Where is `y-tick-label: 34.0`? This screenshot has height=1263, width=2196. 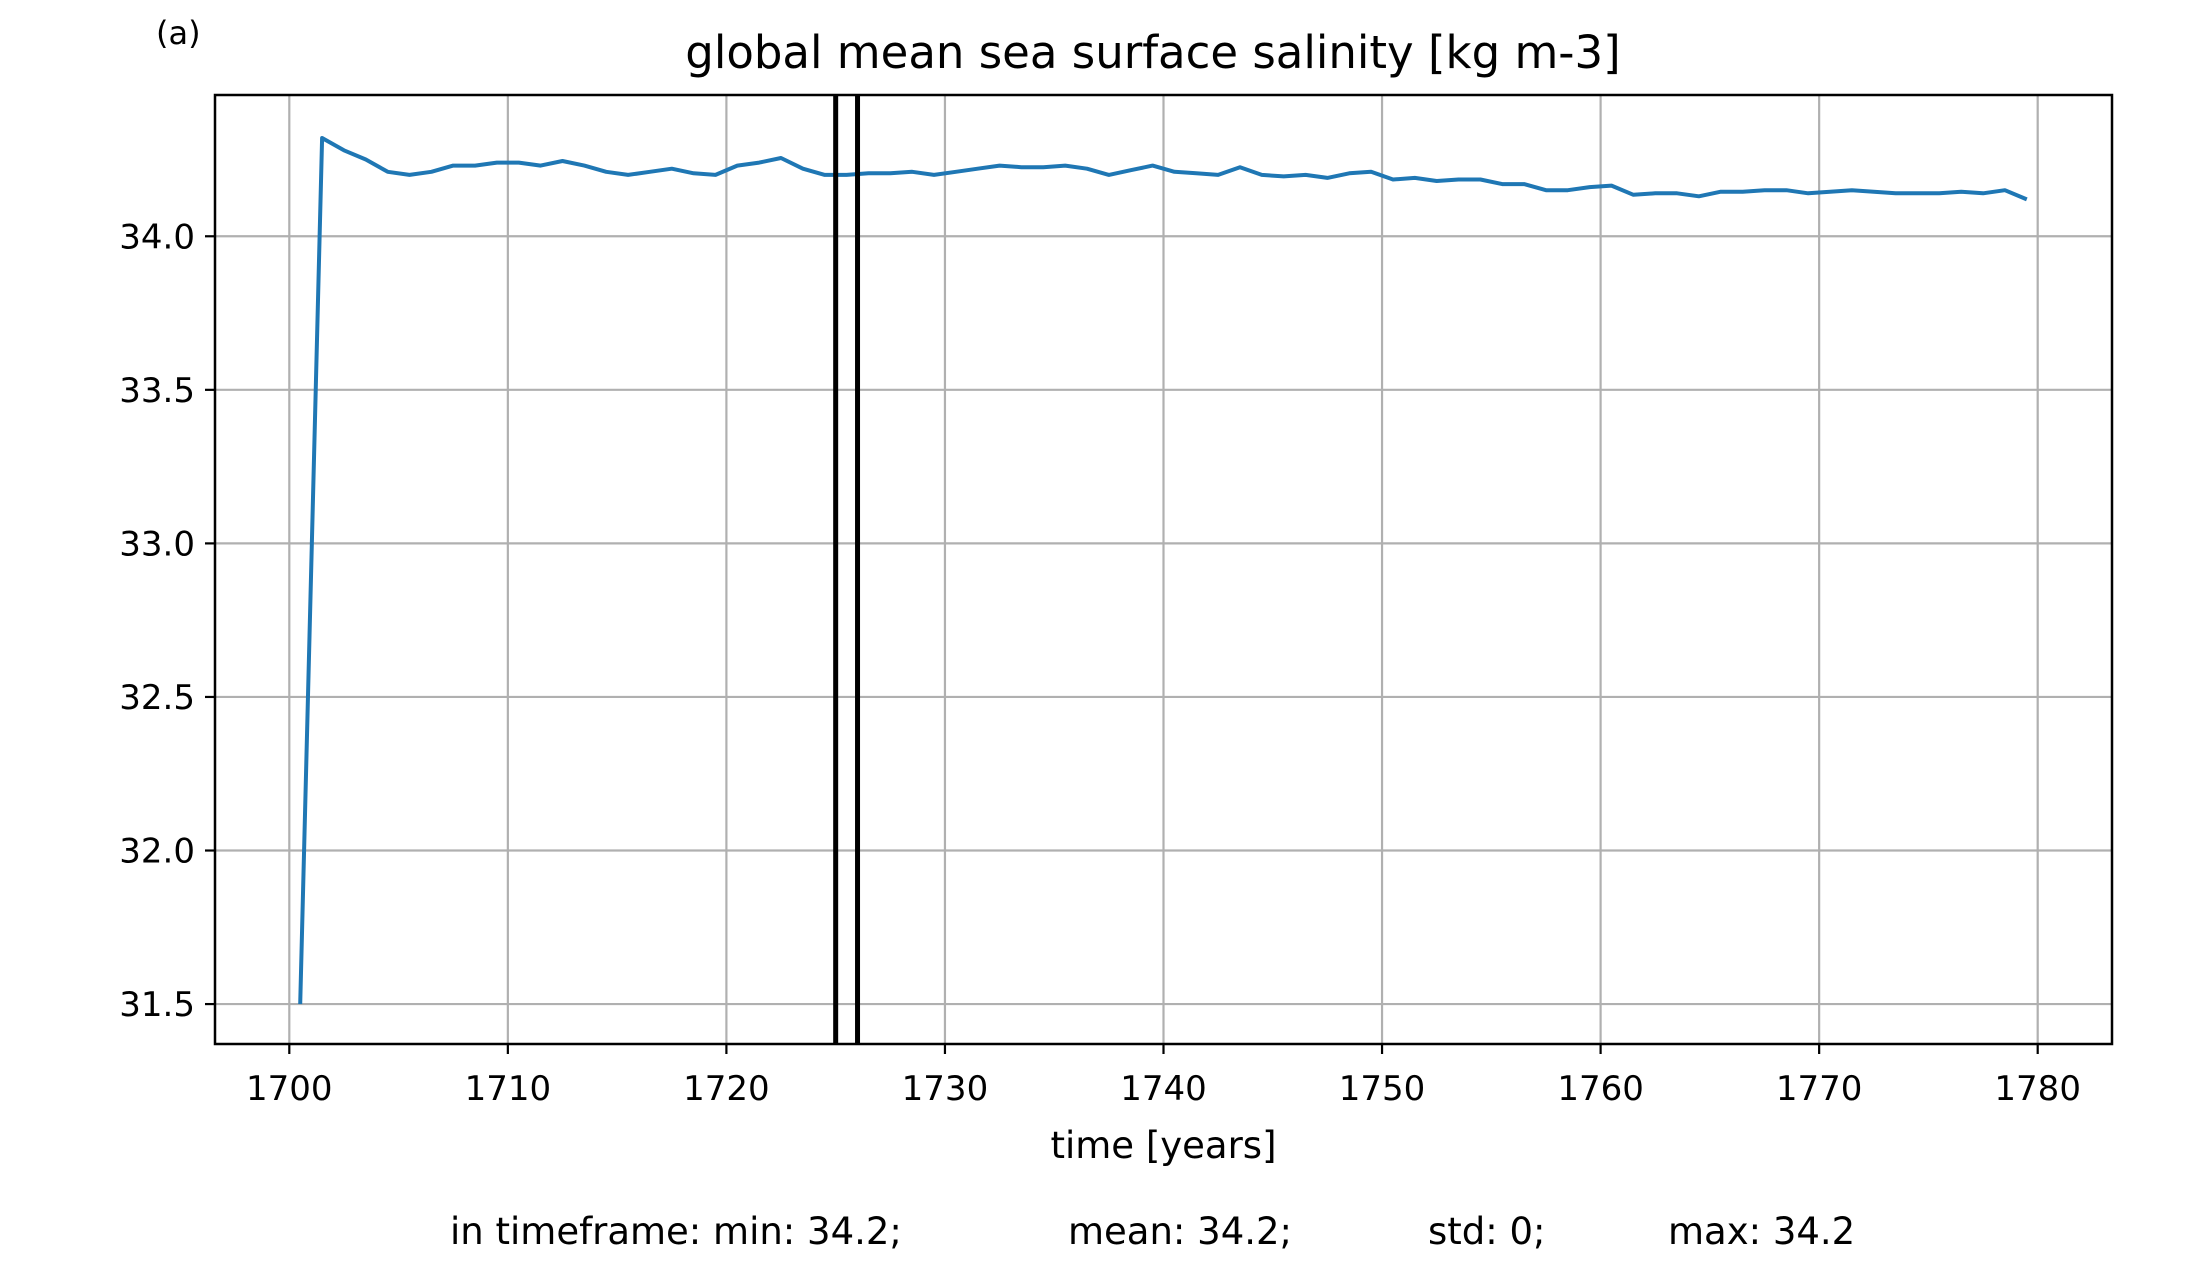
y-tick-label: 34.0 is located at coordinates (157, 237).